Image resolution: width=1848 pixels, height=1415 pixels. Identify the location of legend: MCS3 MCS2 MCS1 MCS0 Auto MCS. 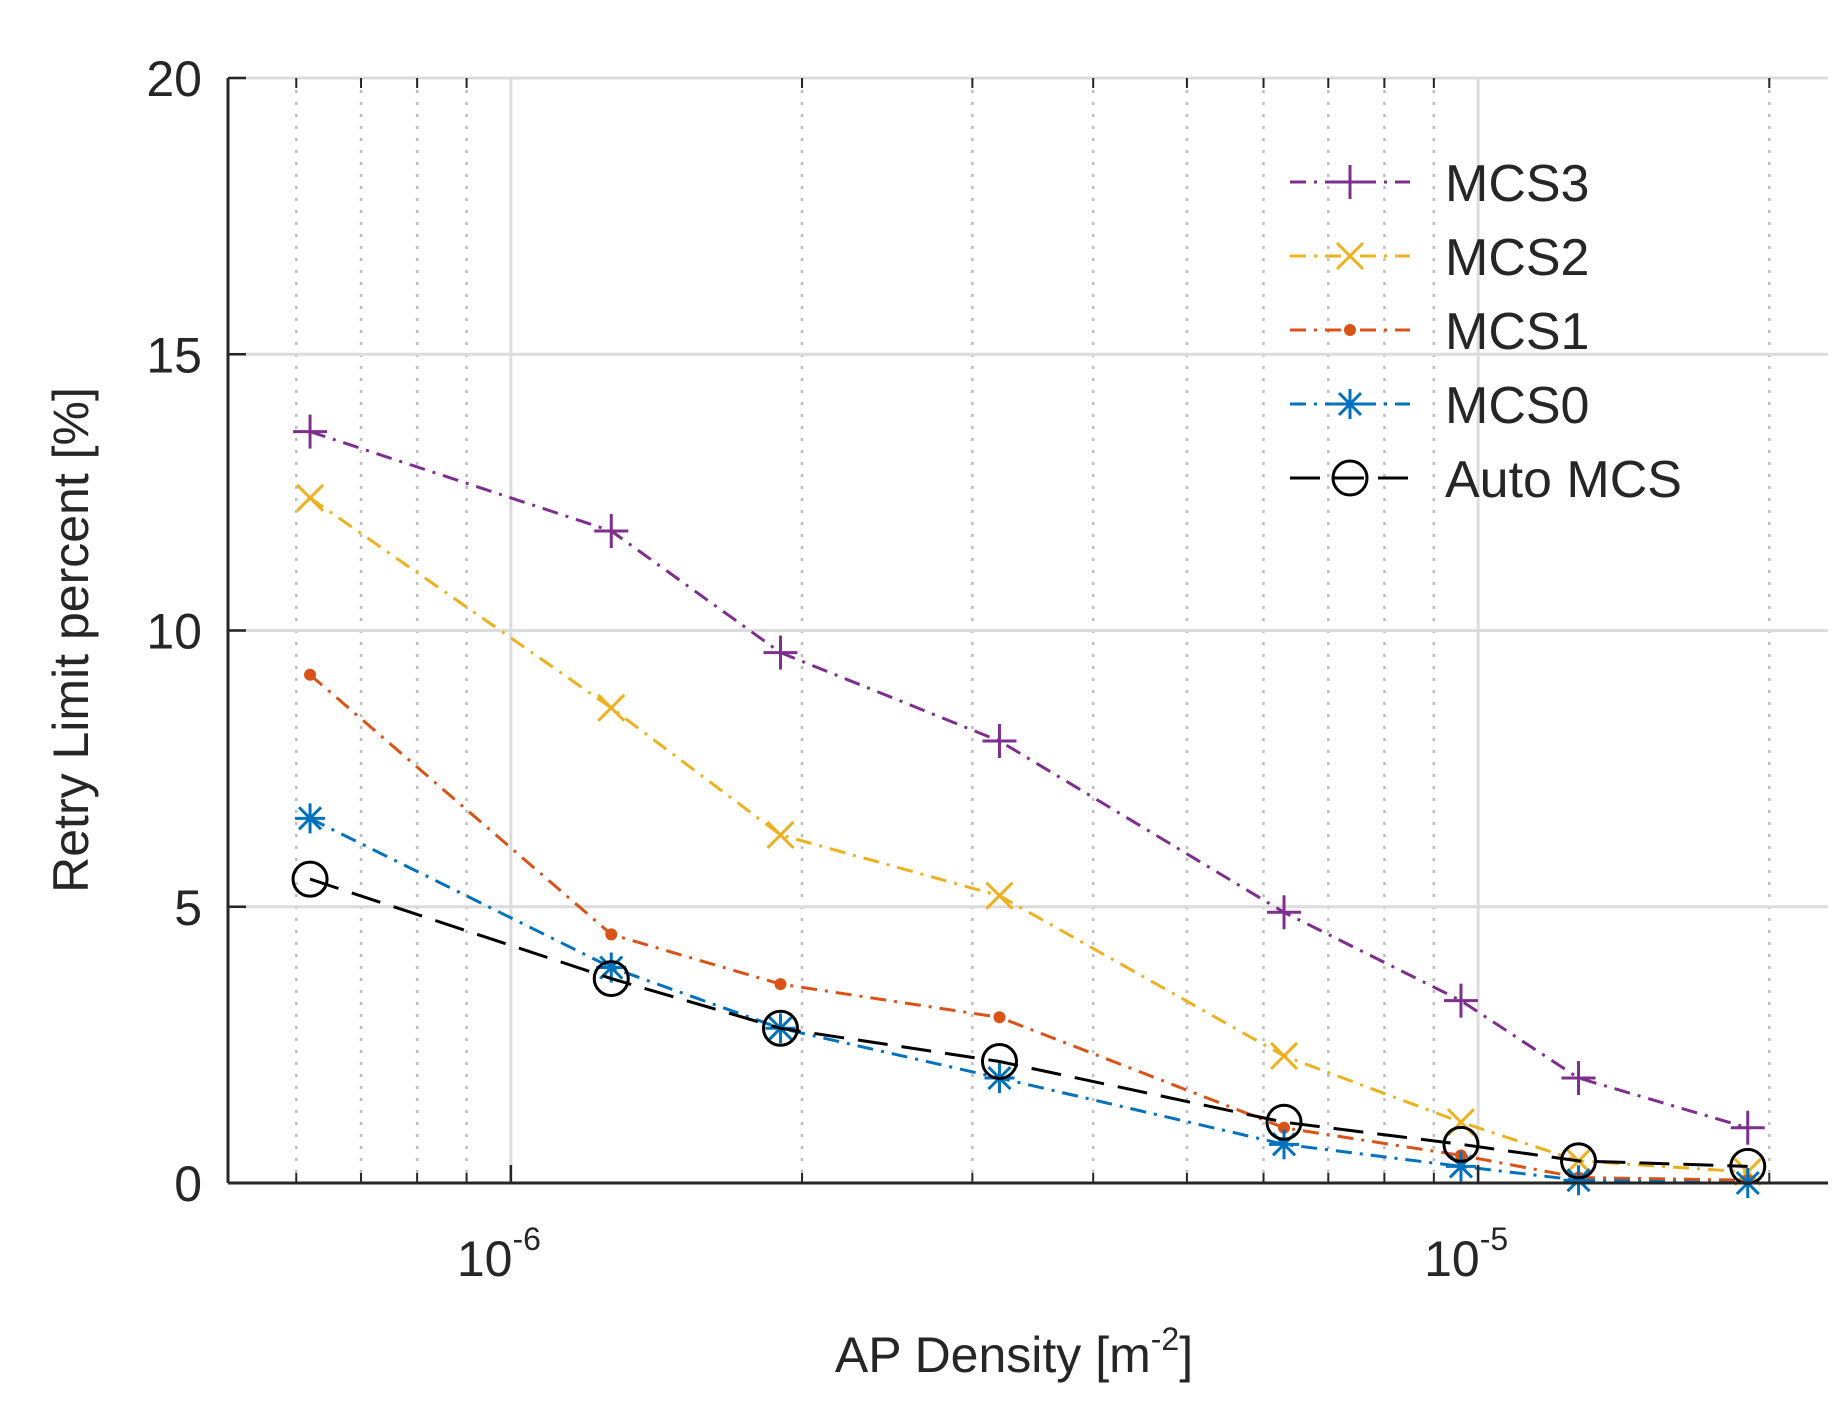
(1486, 332).